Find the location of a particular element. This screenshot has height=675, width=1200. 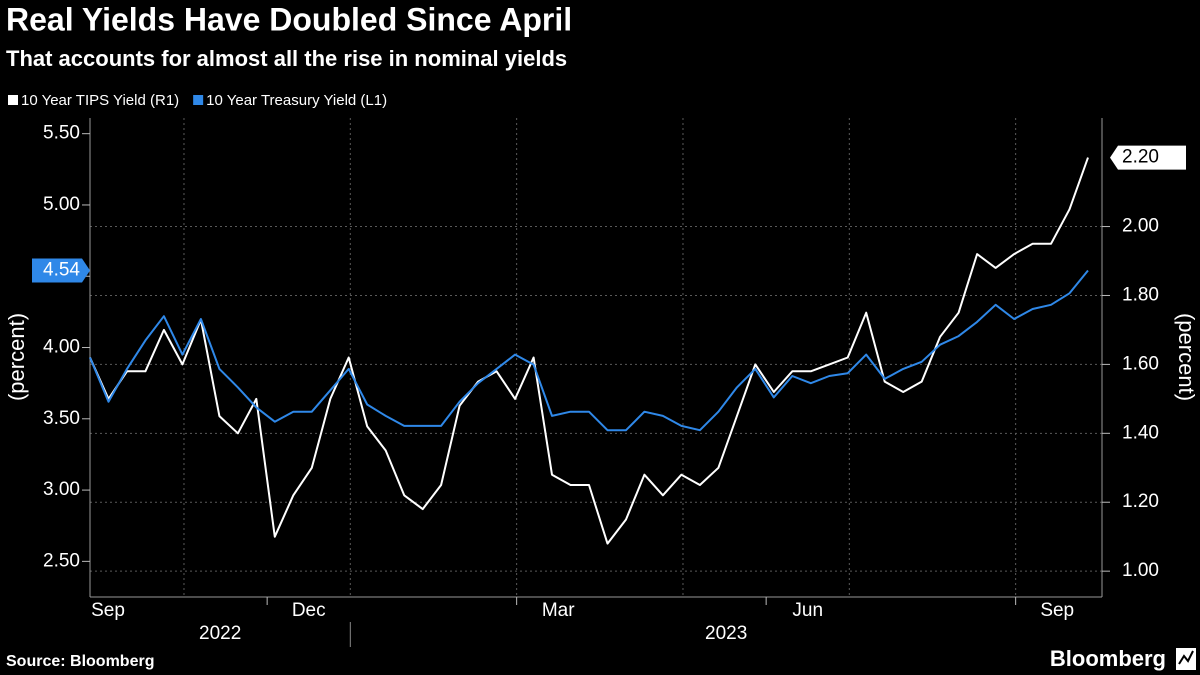

y2-tick-label: 2.00 is located at coordinates (1140, 226).